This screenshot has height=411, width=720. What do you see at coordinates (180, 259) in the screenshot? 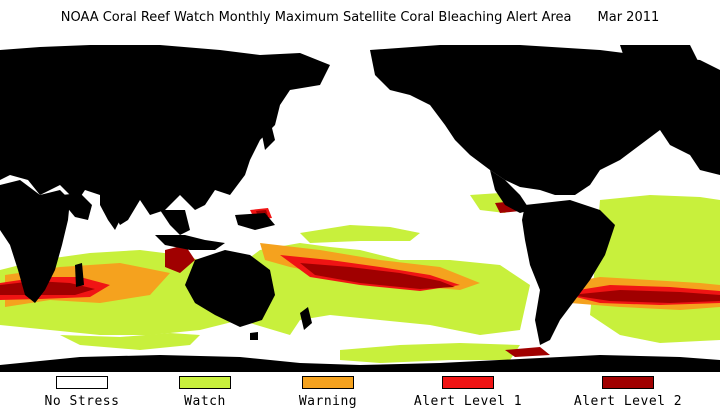
I see `alert2-area-west-australia` at bounding box center [180, 259].